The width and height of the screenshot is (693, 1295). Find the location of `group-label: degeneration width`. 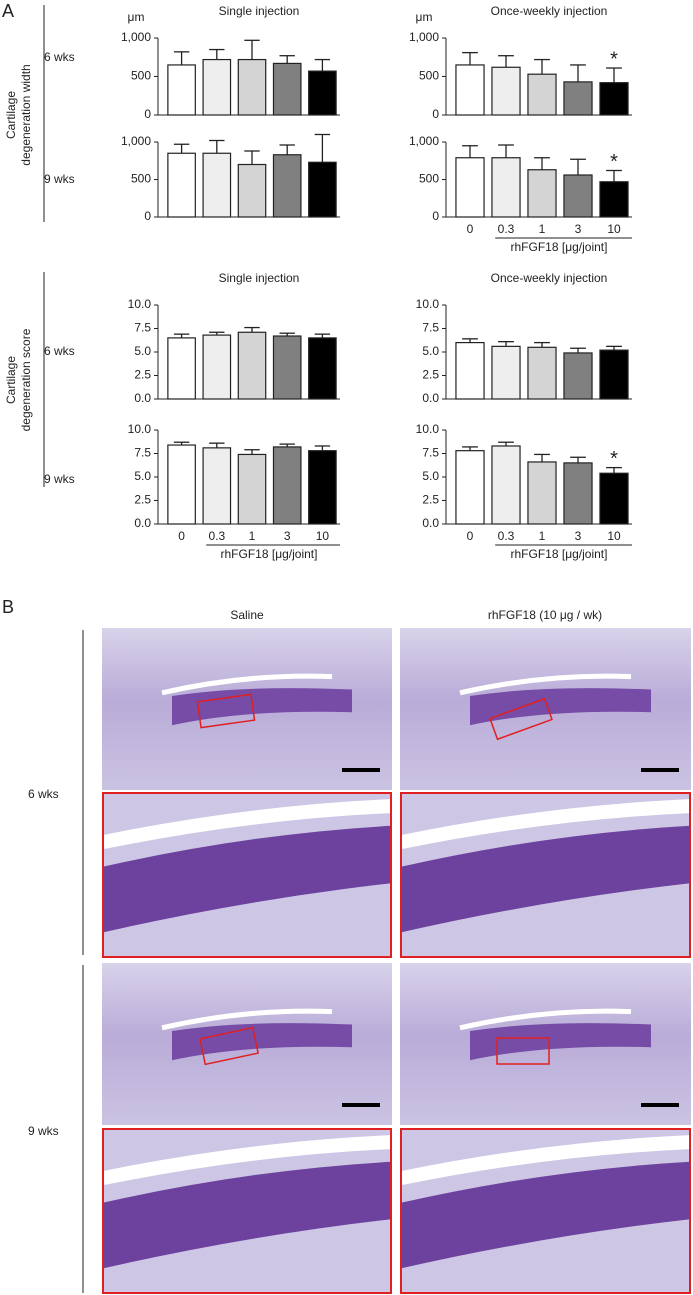

group-label: degeneration width is located at coordinates (26, 114).